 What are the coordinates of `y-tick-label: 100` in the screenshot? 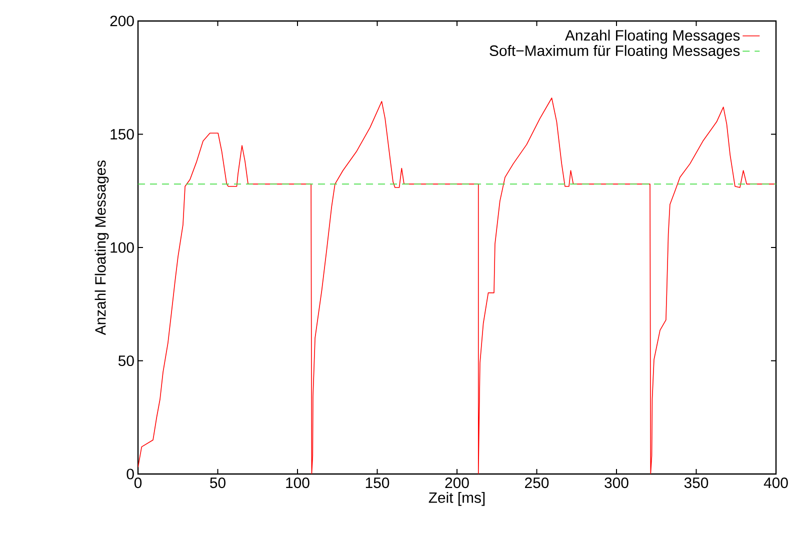 It's located at (122, 247).